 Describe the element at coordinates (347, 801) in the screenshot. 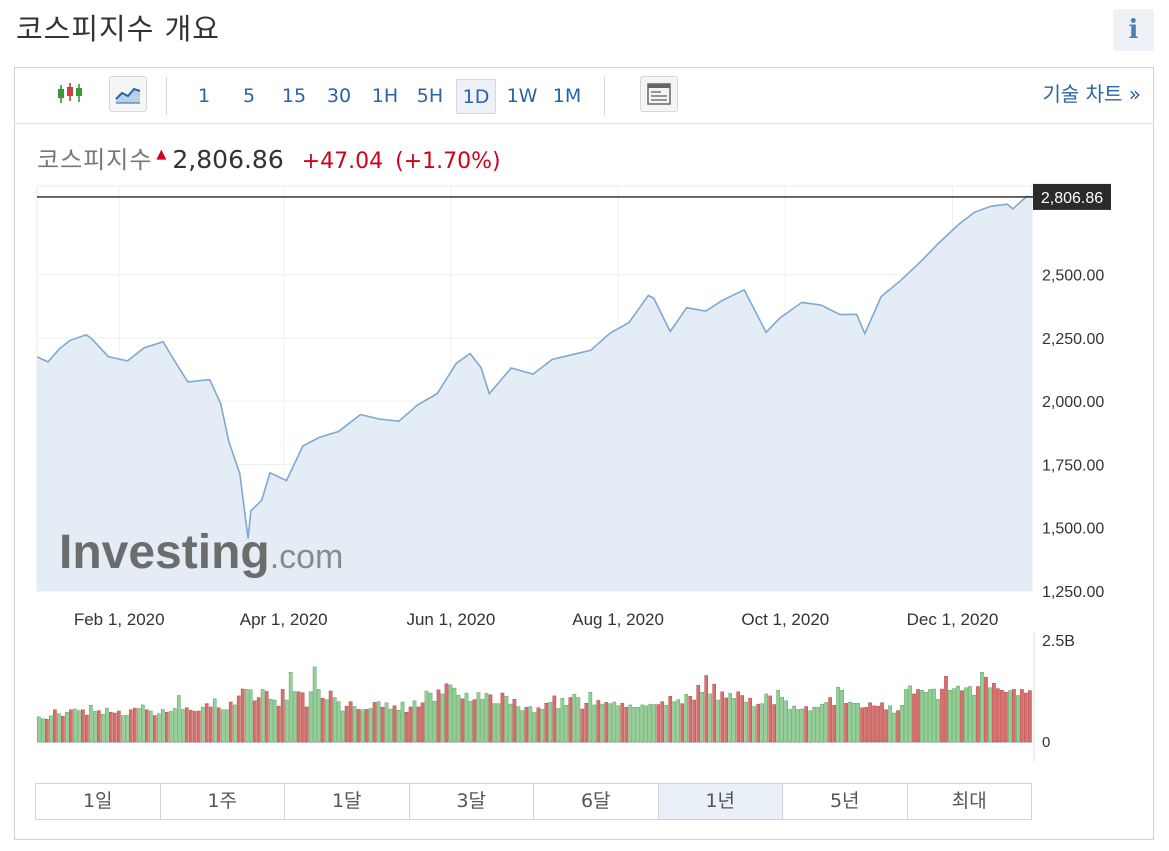

I see `range-1-month: 1달` at that location.